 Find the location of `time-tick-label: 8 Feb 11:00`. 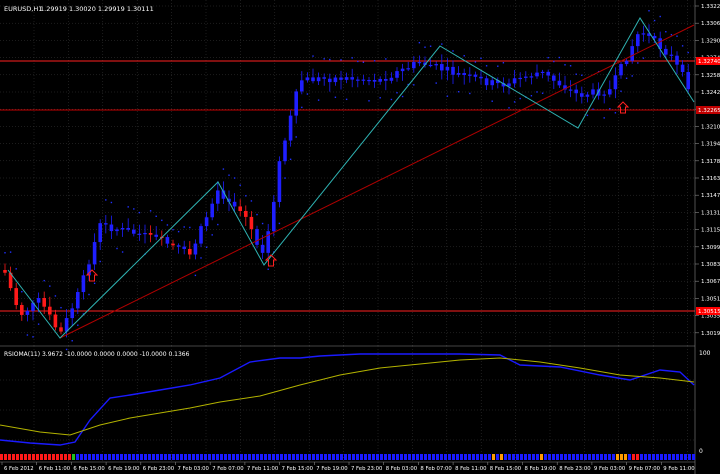

time-tick-label: 8 Feb 11:00 is located at coordinates (471, 469).